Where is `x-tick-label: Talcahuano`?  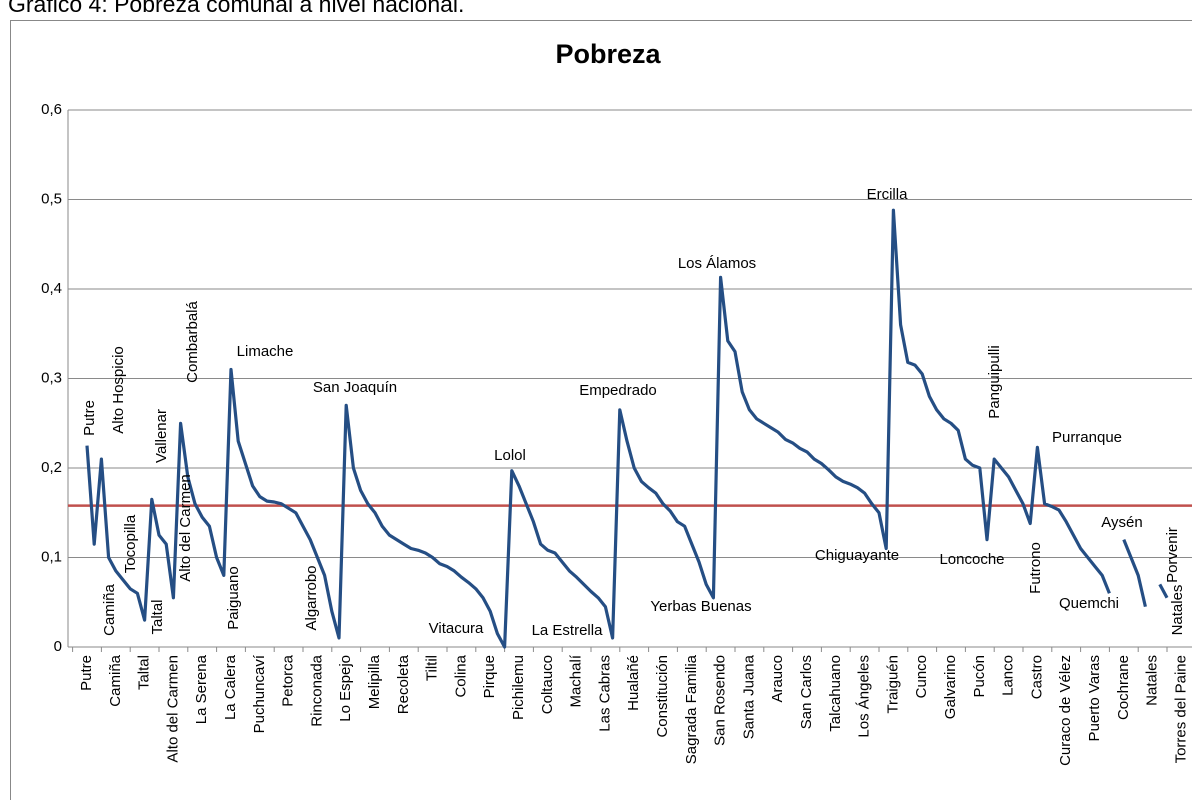
x-tick-label: Talcahuano is located at coordinates (835, 693).